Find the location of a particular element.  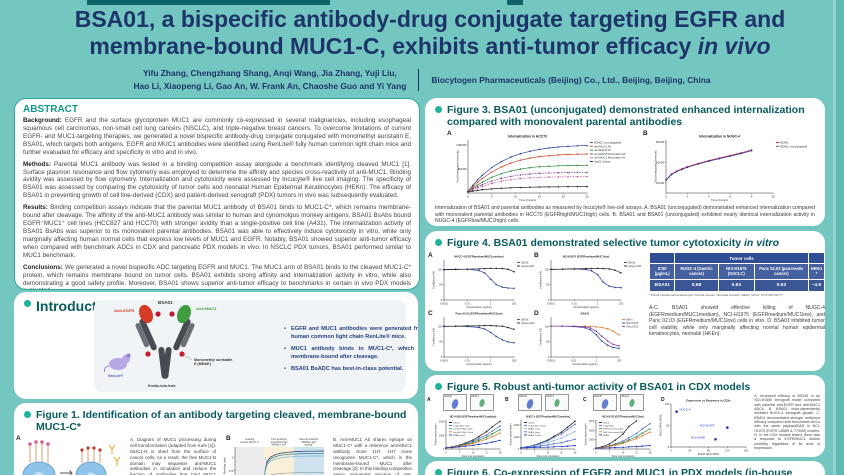

svg-text: 10000 is located at coordinates (660, 183).